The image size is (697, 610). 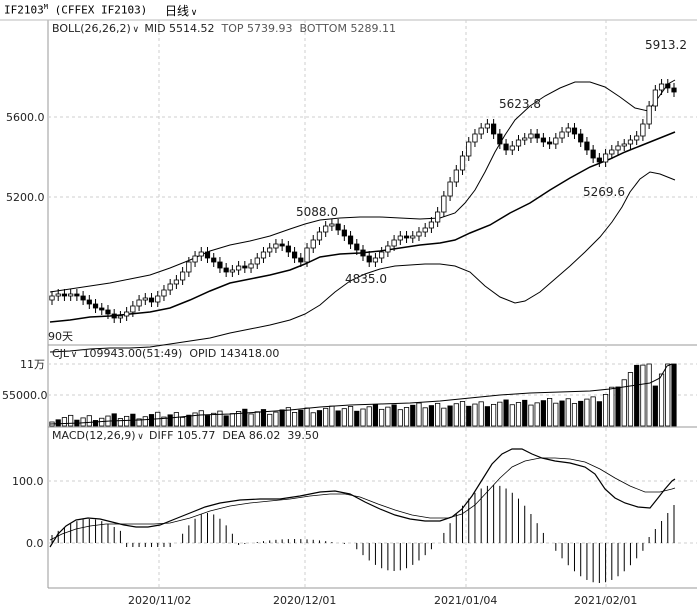 What do you see at coordinates (65, 353) in the screenshot?
I see `cjl-indicator-dropdown: CJL ∨` at bounding box center [65, 353].